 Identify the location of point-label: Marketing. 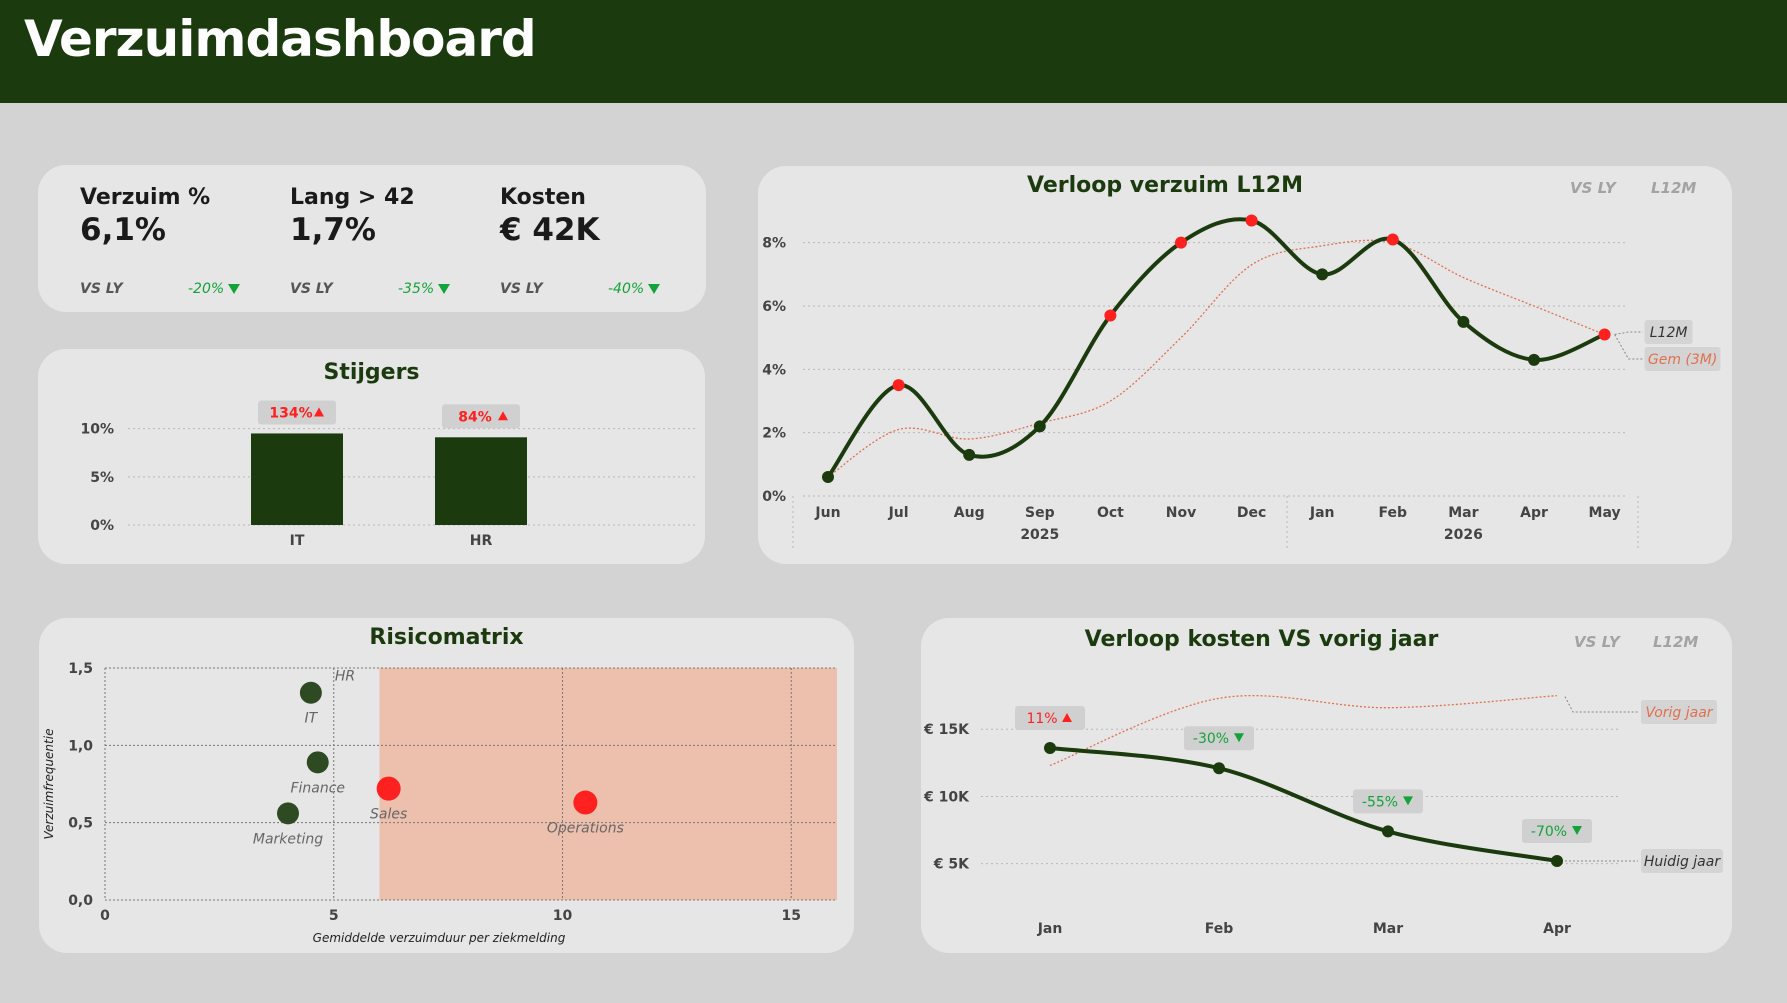
(288, 839).